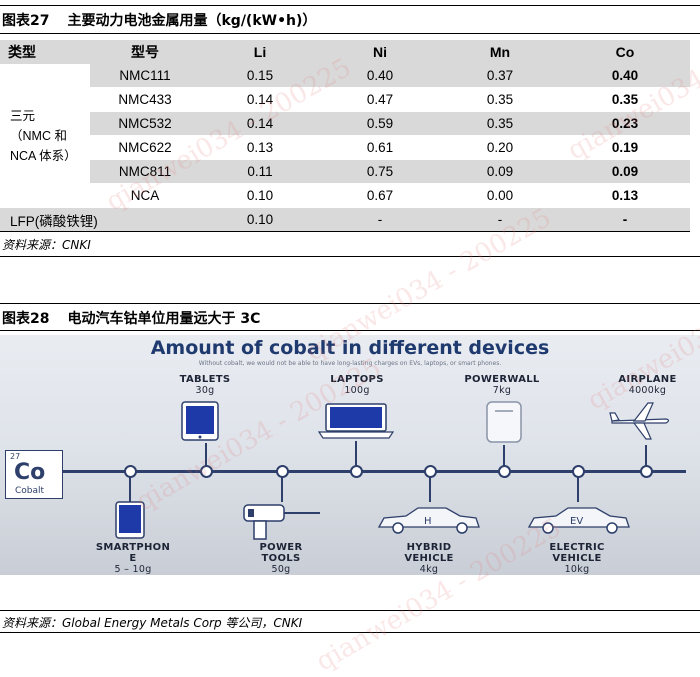 The image size is (700, 677). I want to click on table-row-lfp: LFP(磷酸铁锂) 0.10 - - -, so click(345, 219).